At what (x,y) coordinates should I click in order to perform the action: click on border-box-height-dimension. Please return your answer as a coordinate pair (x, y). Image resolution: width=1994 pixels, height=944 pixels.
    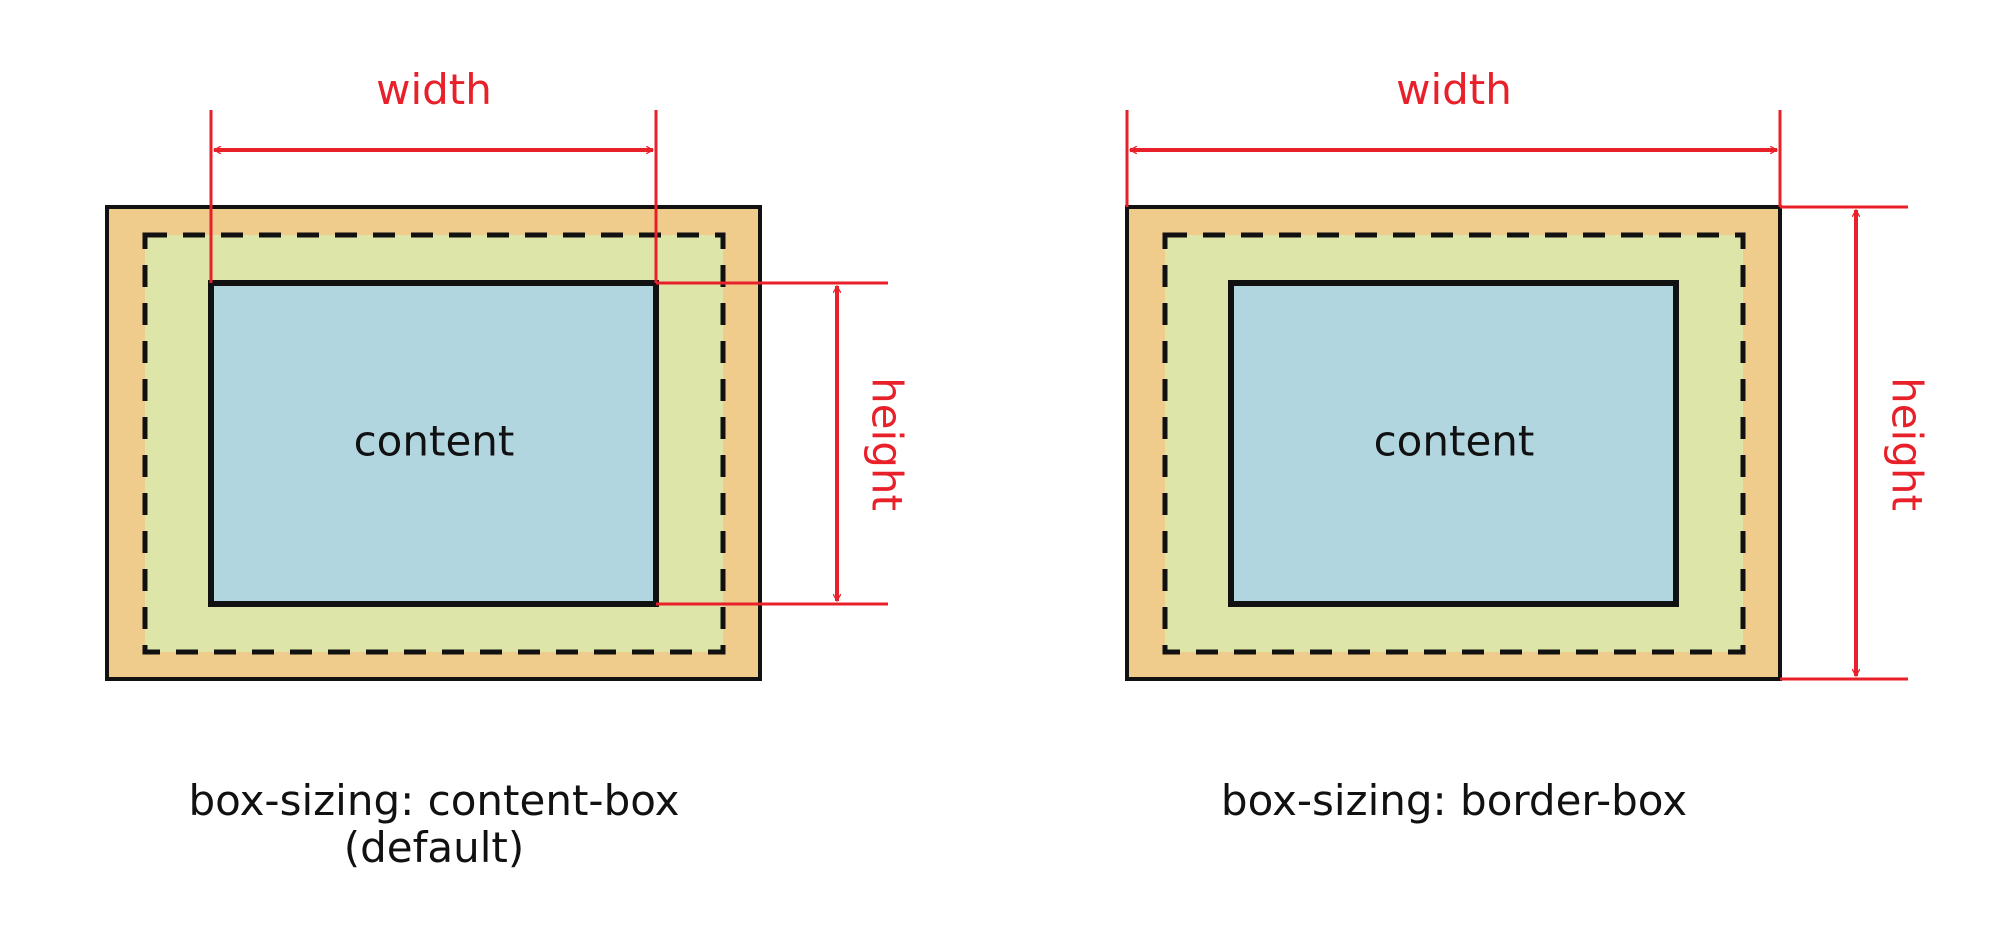
    Looking at the image, I should click on (1844, 443).